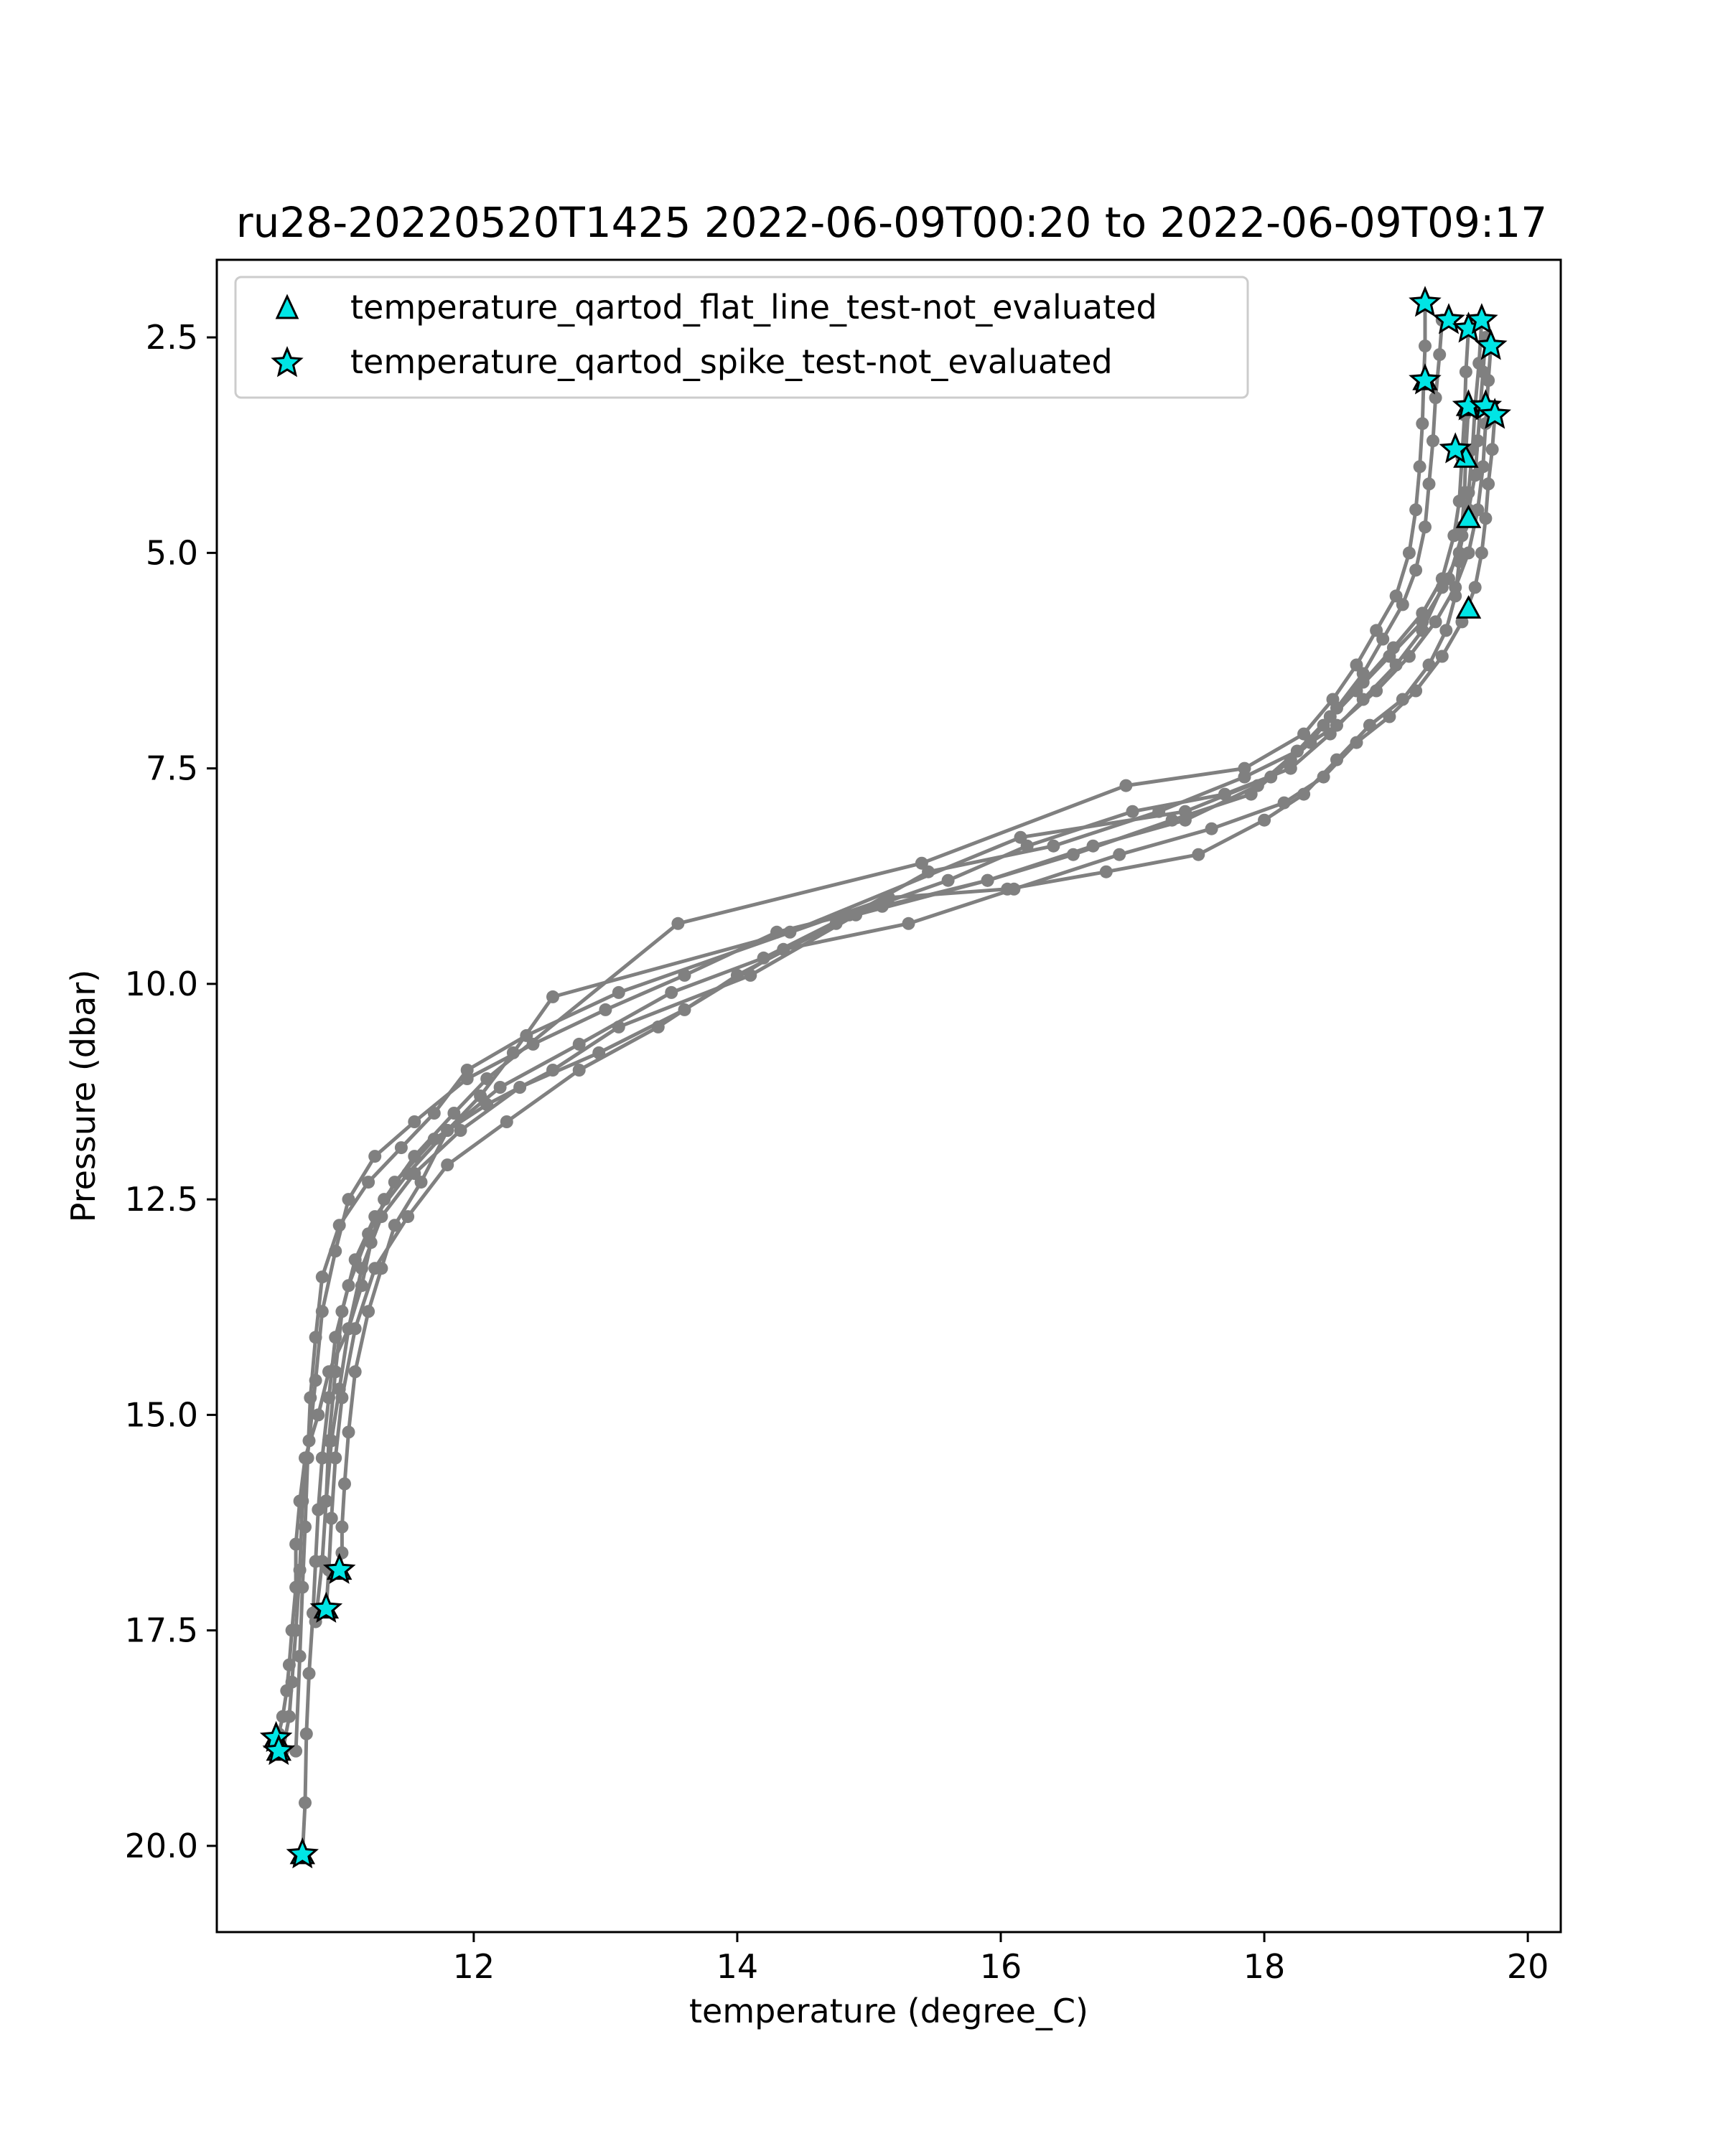 Image resolution: width=1723 pixels, height=2156 pixels. Describe the element at coordinates (1264, 1966) in the screenshot. I see `x-tick-label: 18` at that location.